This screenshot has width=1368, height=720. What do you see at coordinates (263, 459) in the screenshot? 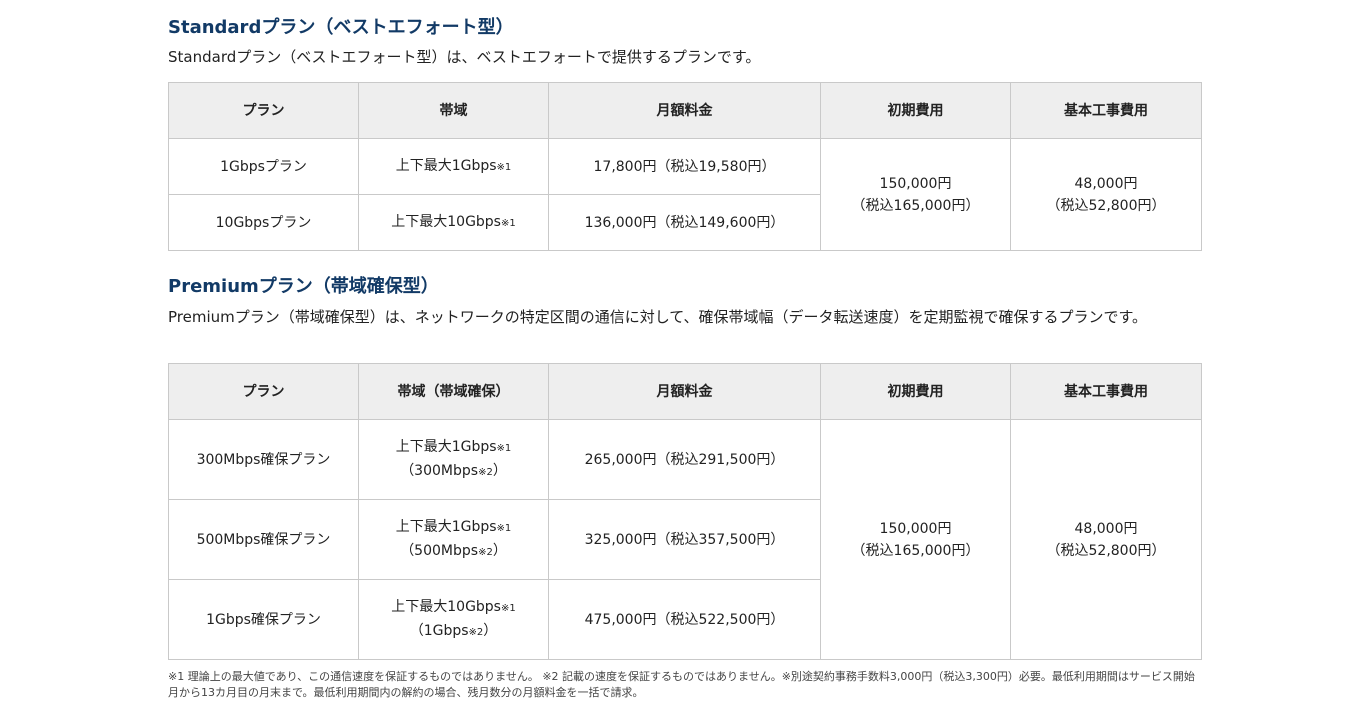
I see `plan-name: 300Mbps確保プラン` at bounding box center [263, 459].